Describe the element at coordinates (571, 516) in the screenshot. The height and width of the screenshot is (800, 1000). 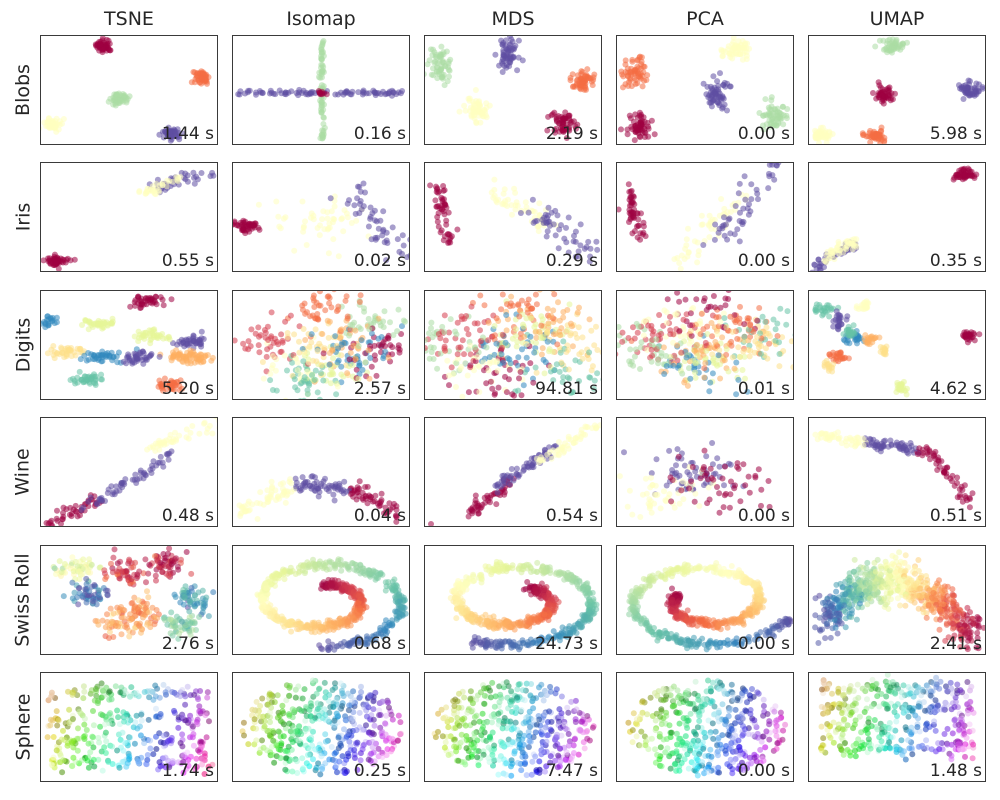
I see `runtime-label: 0.54 s` at that location.